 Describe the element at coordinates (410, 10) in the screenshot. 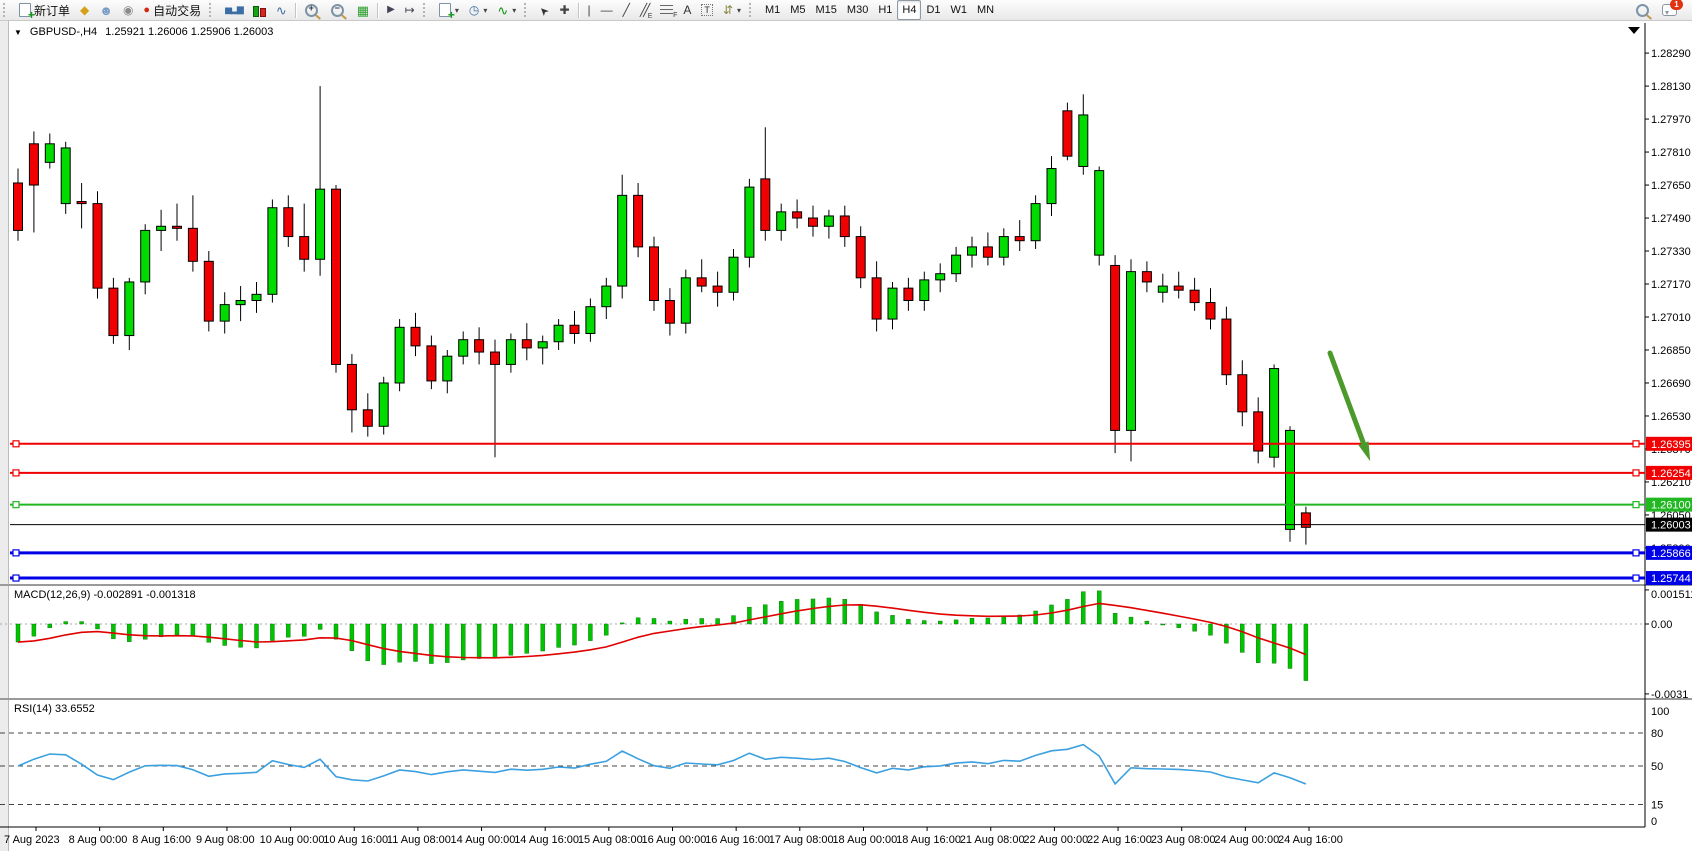

I see `chart-shift-button: ↦` at that location.